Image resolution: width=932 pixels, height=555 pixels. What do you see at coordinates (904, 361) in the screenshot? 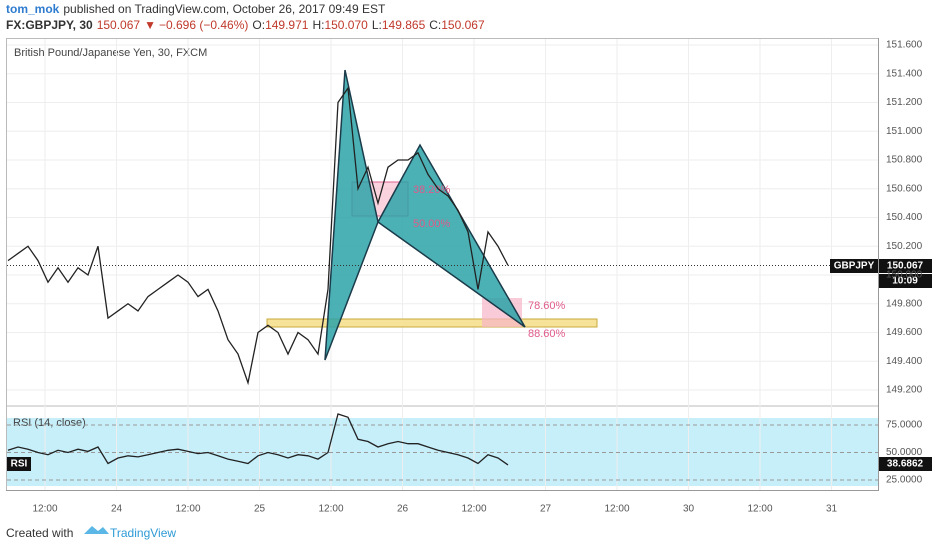
I see `price-tick-label: 149.400` at bounding box center [904, 361].